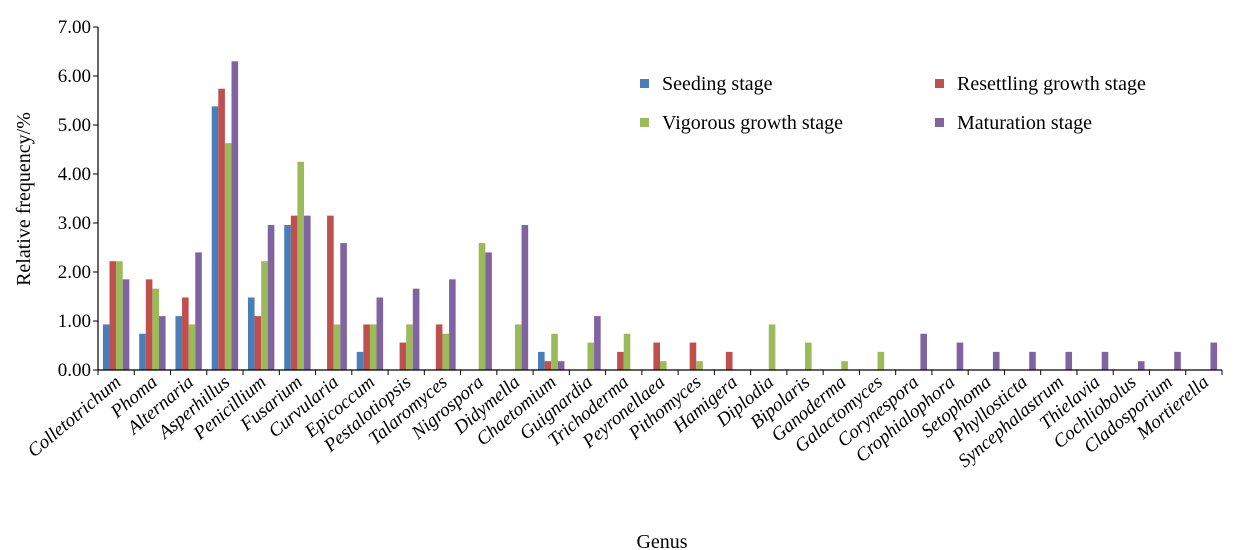 The width and height of the screenshot is (1233, 550). I want to click on y-tick-label: 4.00, so click(74, 174).